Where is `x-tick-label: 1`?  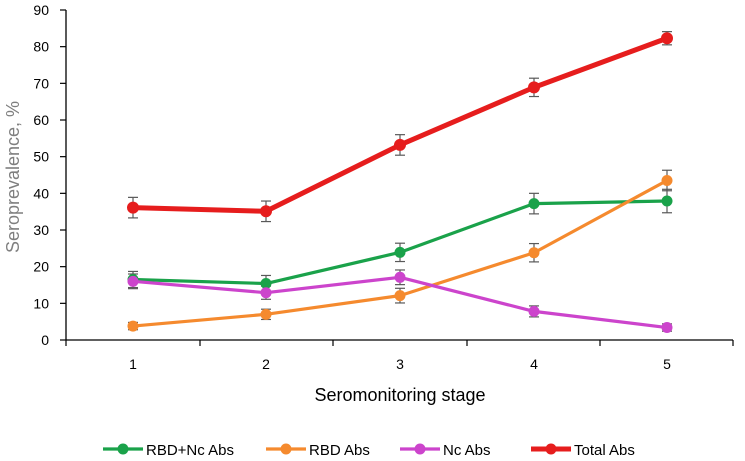
x-tick-label: 1 is located at coordinates (133, 364).